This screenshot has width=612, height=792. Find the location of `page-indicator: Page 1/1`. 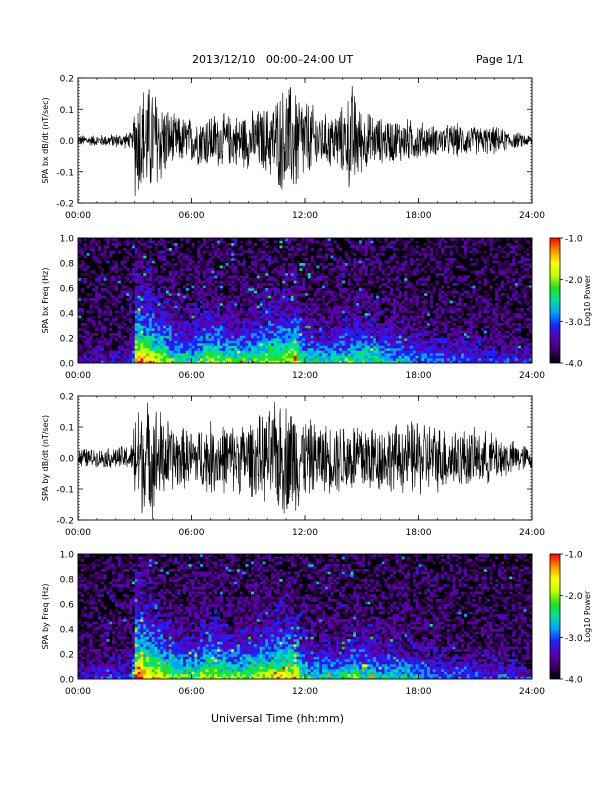

page-indicator: Page 1/1 is located at coordinates (500, 59).